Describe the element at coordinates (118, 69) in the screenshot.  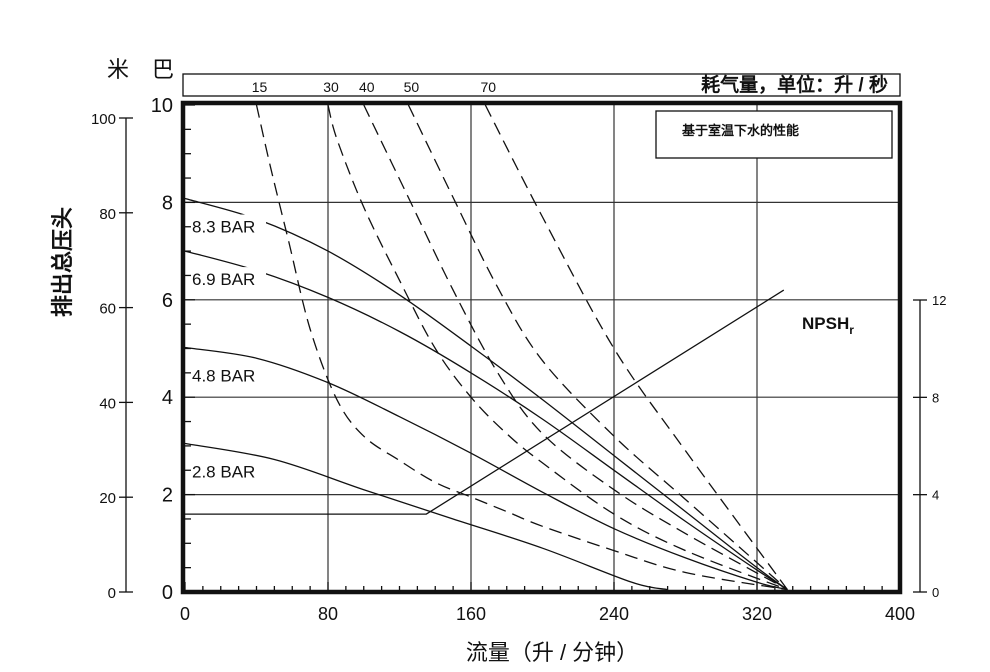
I see `y-unit-meter-label: 米` at that location.